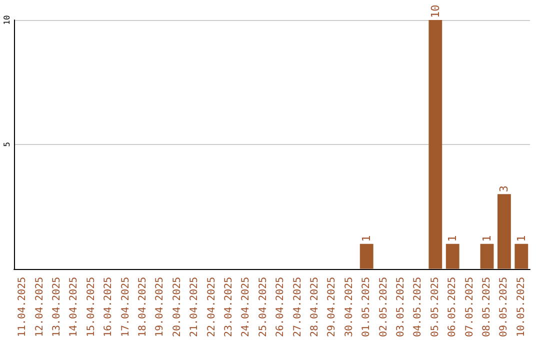 This screenshot has height=340, width=540. I want to click on x-tick-label: 17.04.2025, so click(126, 307).